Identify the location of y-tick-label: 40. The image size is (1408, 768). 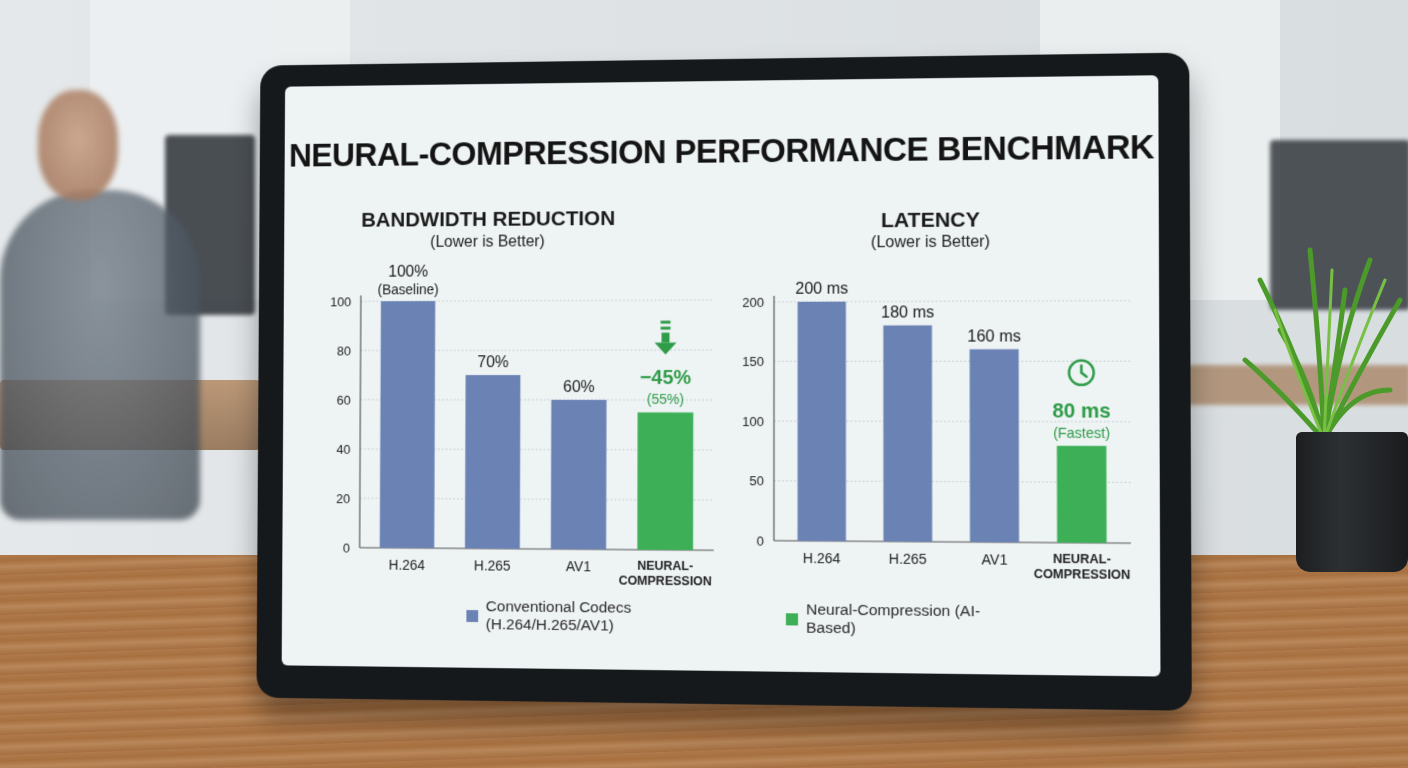
(343, 449).